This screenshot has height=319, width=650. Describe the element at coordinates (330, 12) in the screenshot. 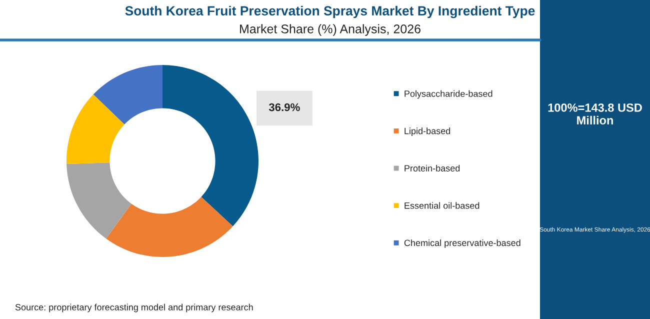

I see `chart-title: South Korea Fruit Preservation Sprays Market By Ingredient Type` at that location.